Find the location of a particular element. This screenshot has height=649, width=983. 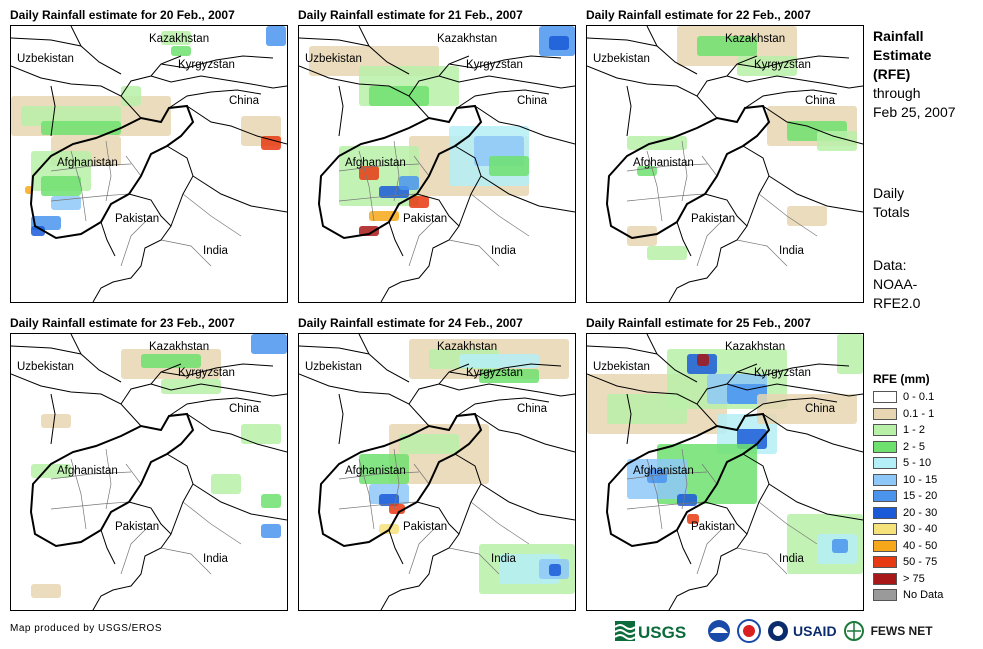

nws-logo is located at coordinates (749, 631).